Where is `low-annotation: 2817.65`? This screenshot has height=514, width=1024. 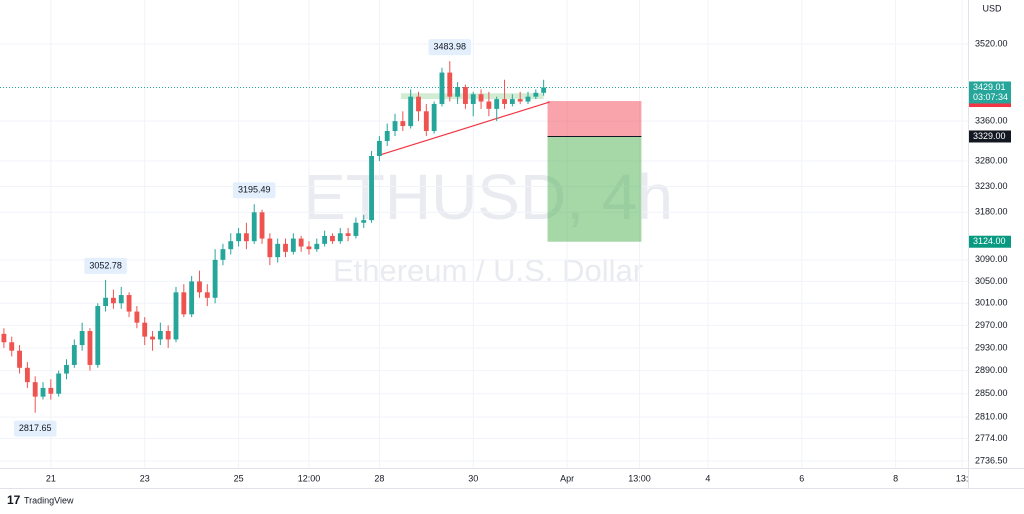 low-annotation: 2817.65 is located at coordinates (35, 428).